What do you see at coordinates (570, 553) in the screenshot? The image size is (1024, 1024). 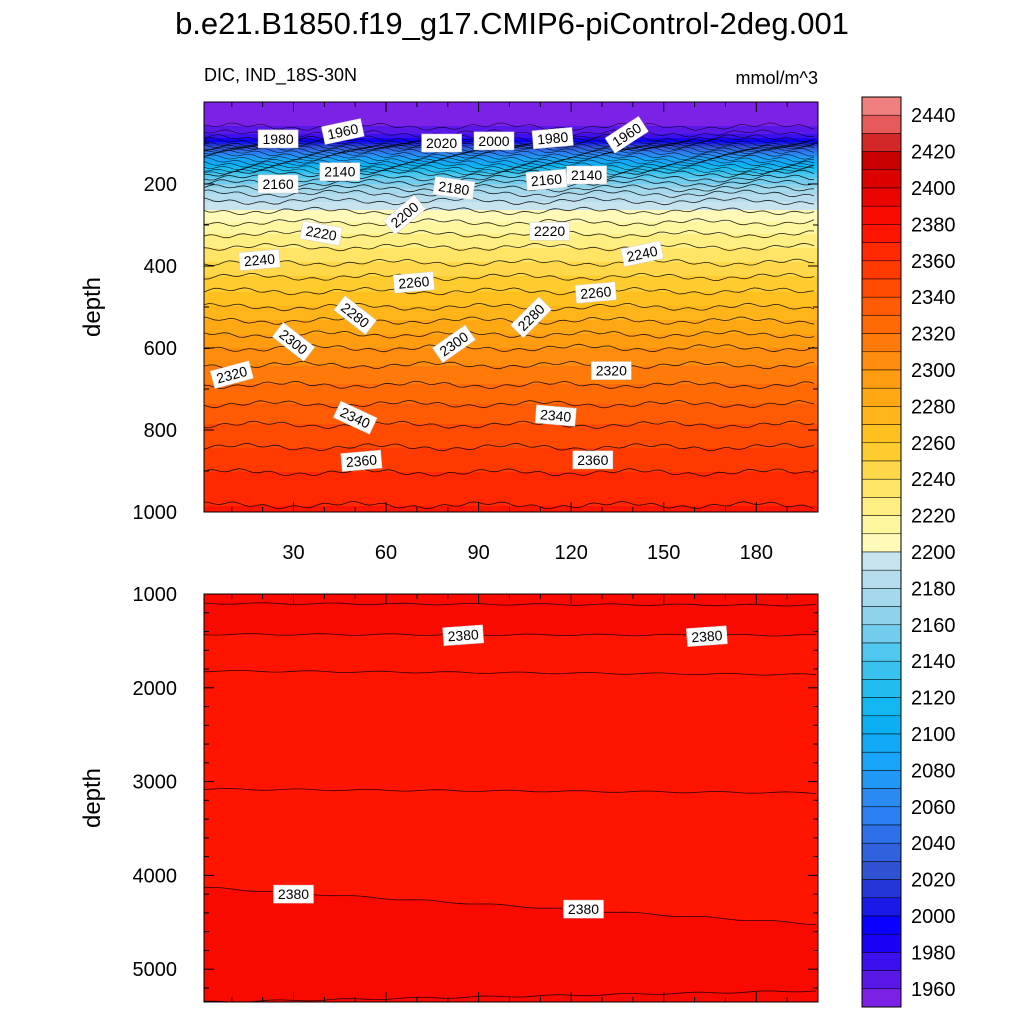 I see `x-tick-label: 120` at bounding box center [570, 553].